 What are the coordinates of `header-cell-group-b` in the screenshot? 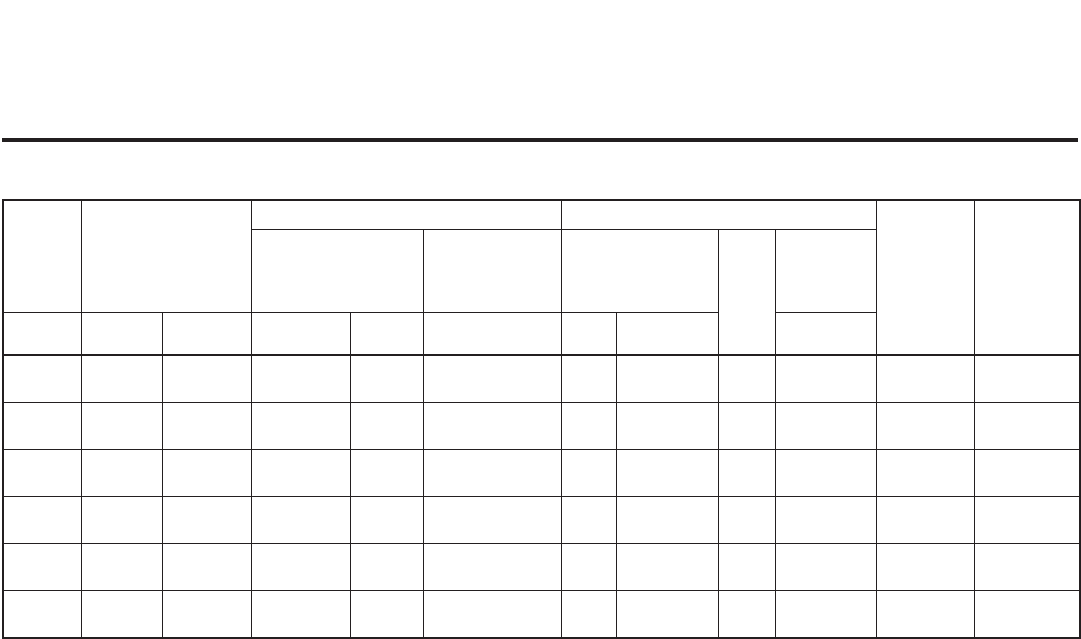 It's located at (166, 256).